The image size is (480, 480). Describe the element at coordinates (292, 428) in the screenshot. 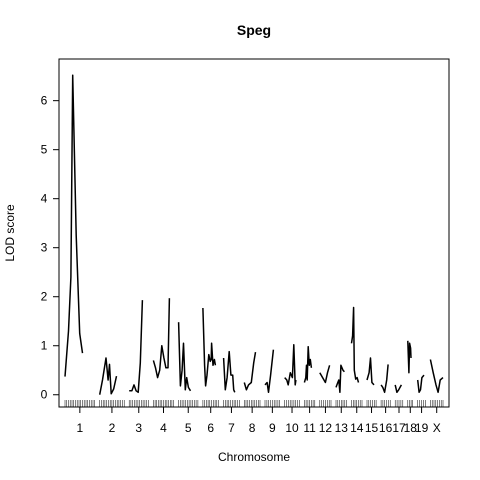

I see `x-tick-label: 10` at that location.